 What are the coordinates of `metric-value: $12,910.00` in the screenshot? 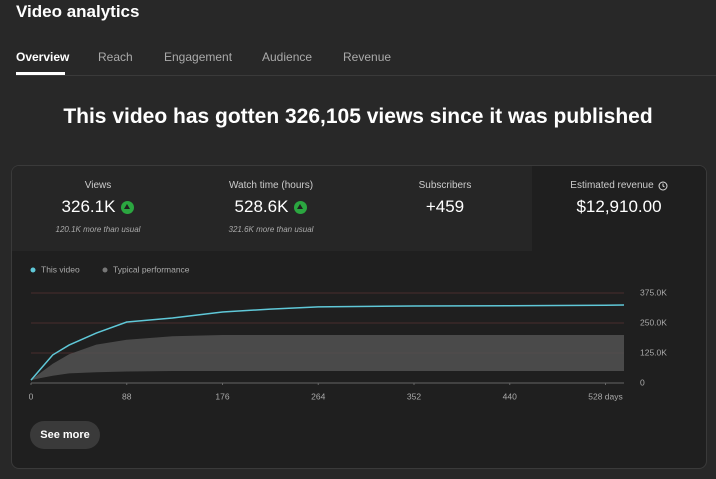 It's located at (619, 206).